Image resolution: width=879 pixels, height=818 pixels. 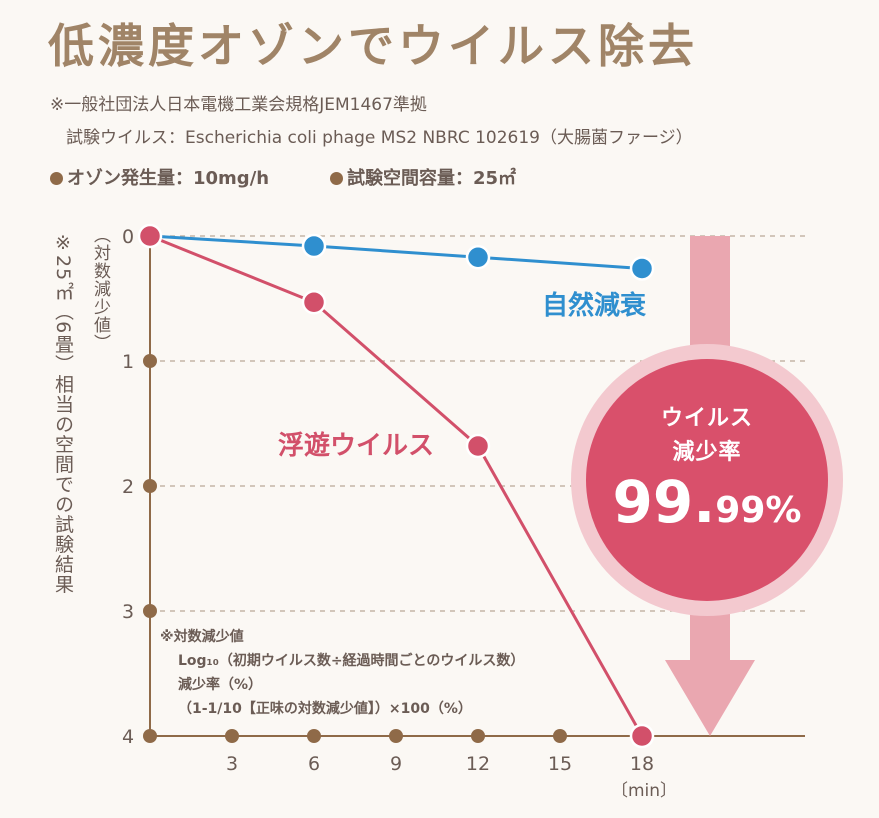 What do you see at coordinates (238, 105) in the screenshot?
I see `standard-note: ※一般社団法人日本電機工業会規格JEM1467準拠` at bounding box center [238, 105].